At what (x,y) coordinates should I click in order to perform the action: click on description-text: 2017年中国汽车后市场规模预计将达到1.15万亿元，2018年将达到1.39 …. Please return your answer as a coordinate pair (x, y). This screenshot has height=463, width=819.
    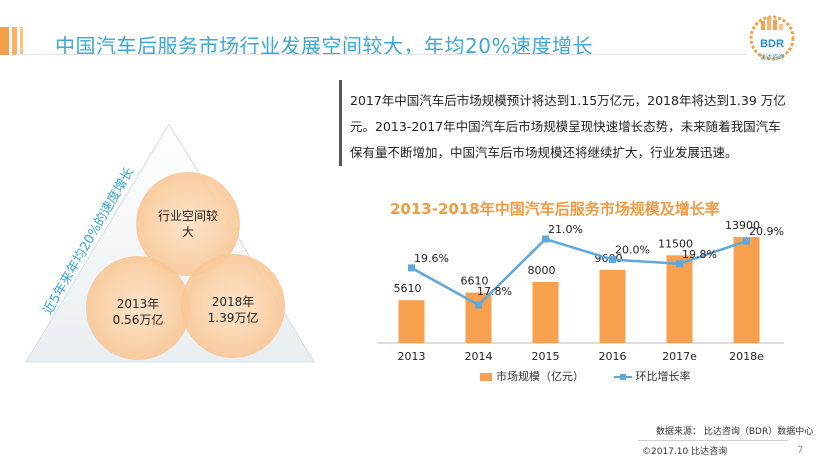
    Looking at the image, I should click on (568, 126).